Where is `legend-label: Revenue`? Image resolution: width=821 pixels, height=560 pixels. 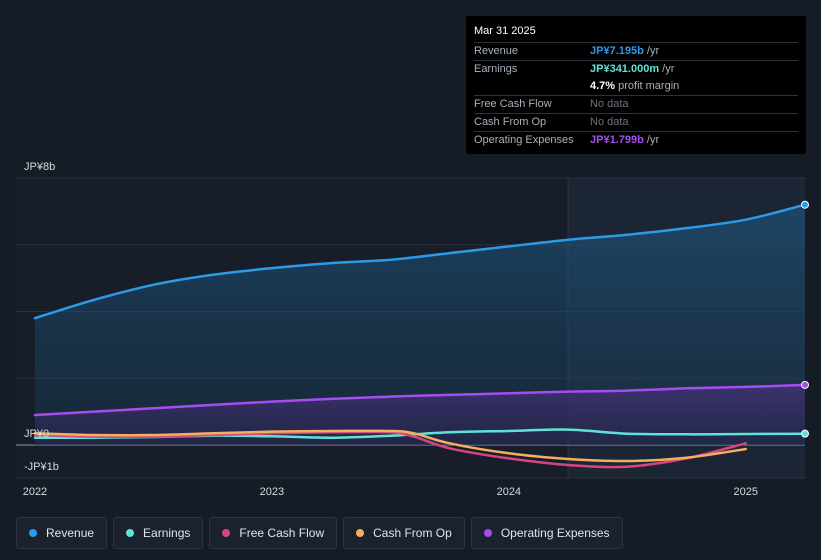
legend-label: Revenue is located at coordinates (70, 533).